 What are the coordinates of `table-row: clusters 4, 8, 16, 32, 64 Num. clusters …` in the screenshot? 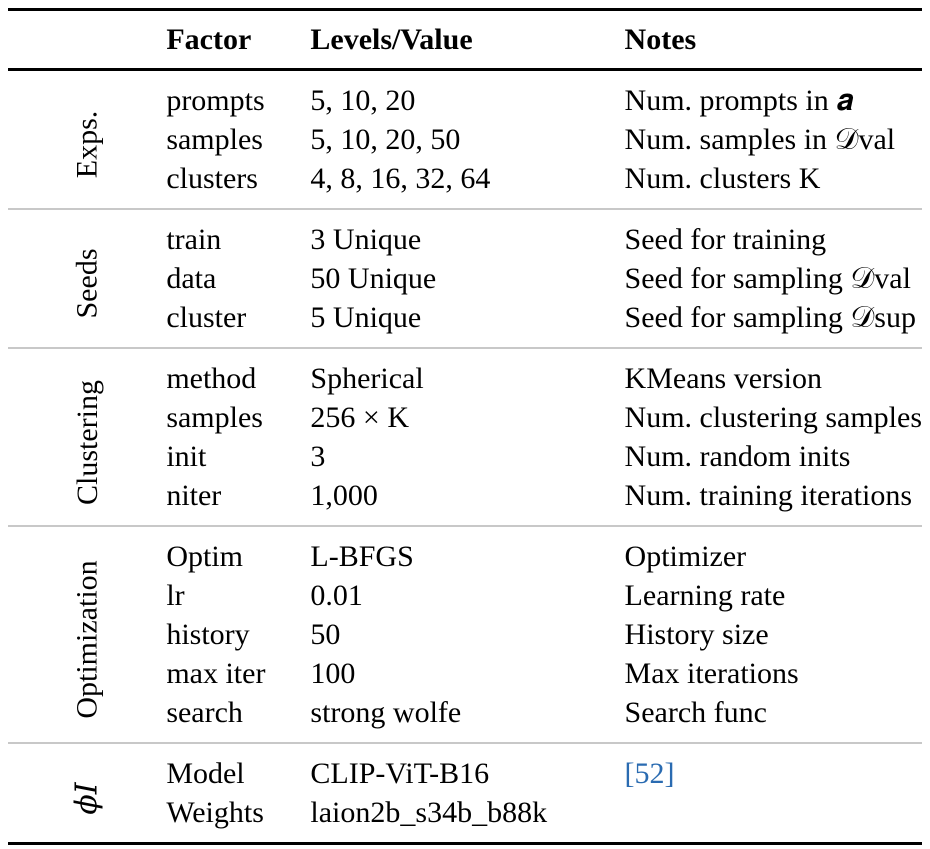 It's located at (465, 184).